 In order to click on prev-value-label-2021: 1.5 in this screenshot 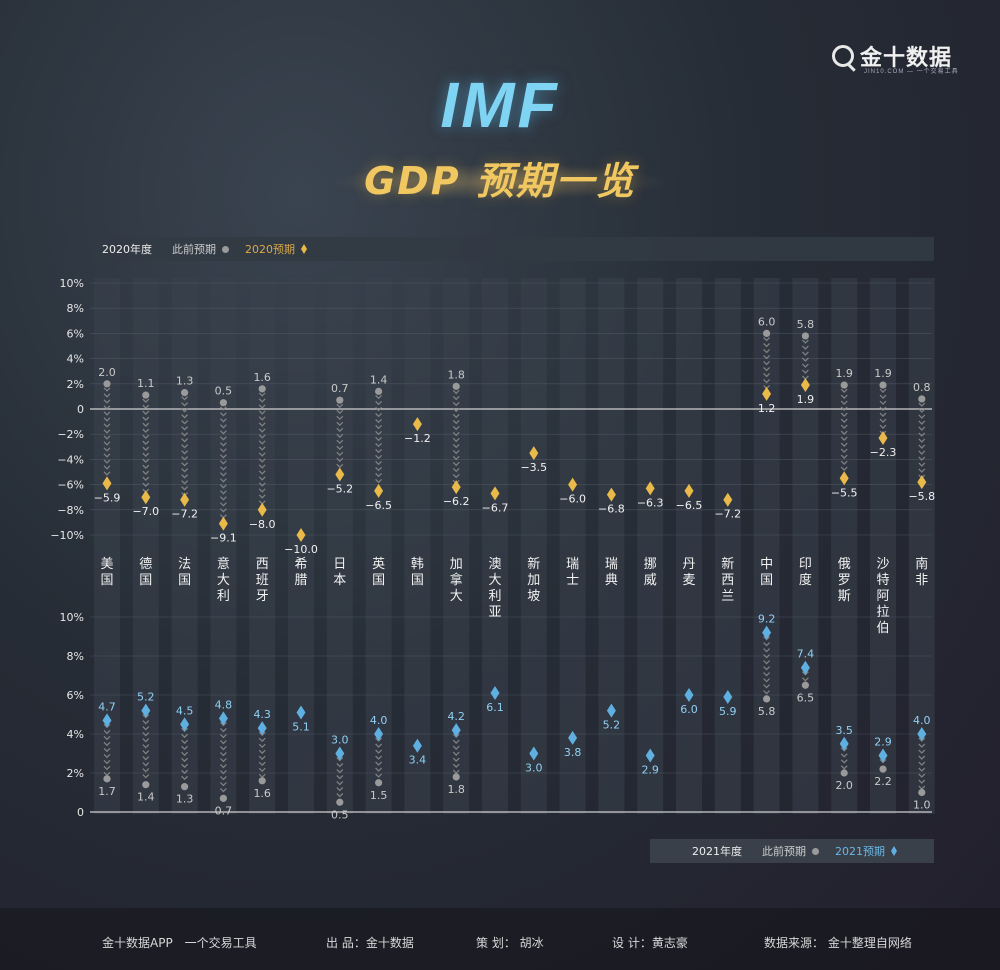, I will do `click(379, 795)`.